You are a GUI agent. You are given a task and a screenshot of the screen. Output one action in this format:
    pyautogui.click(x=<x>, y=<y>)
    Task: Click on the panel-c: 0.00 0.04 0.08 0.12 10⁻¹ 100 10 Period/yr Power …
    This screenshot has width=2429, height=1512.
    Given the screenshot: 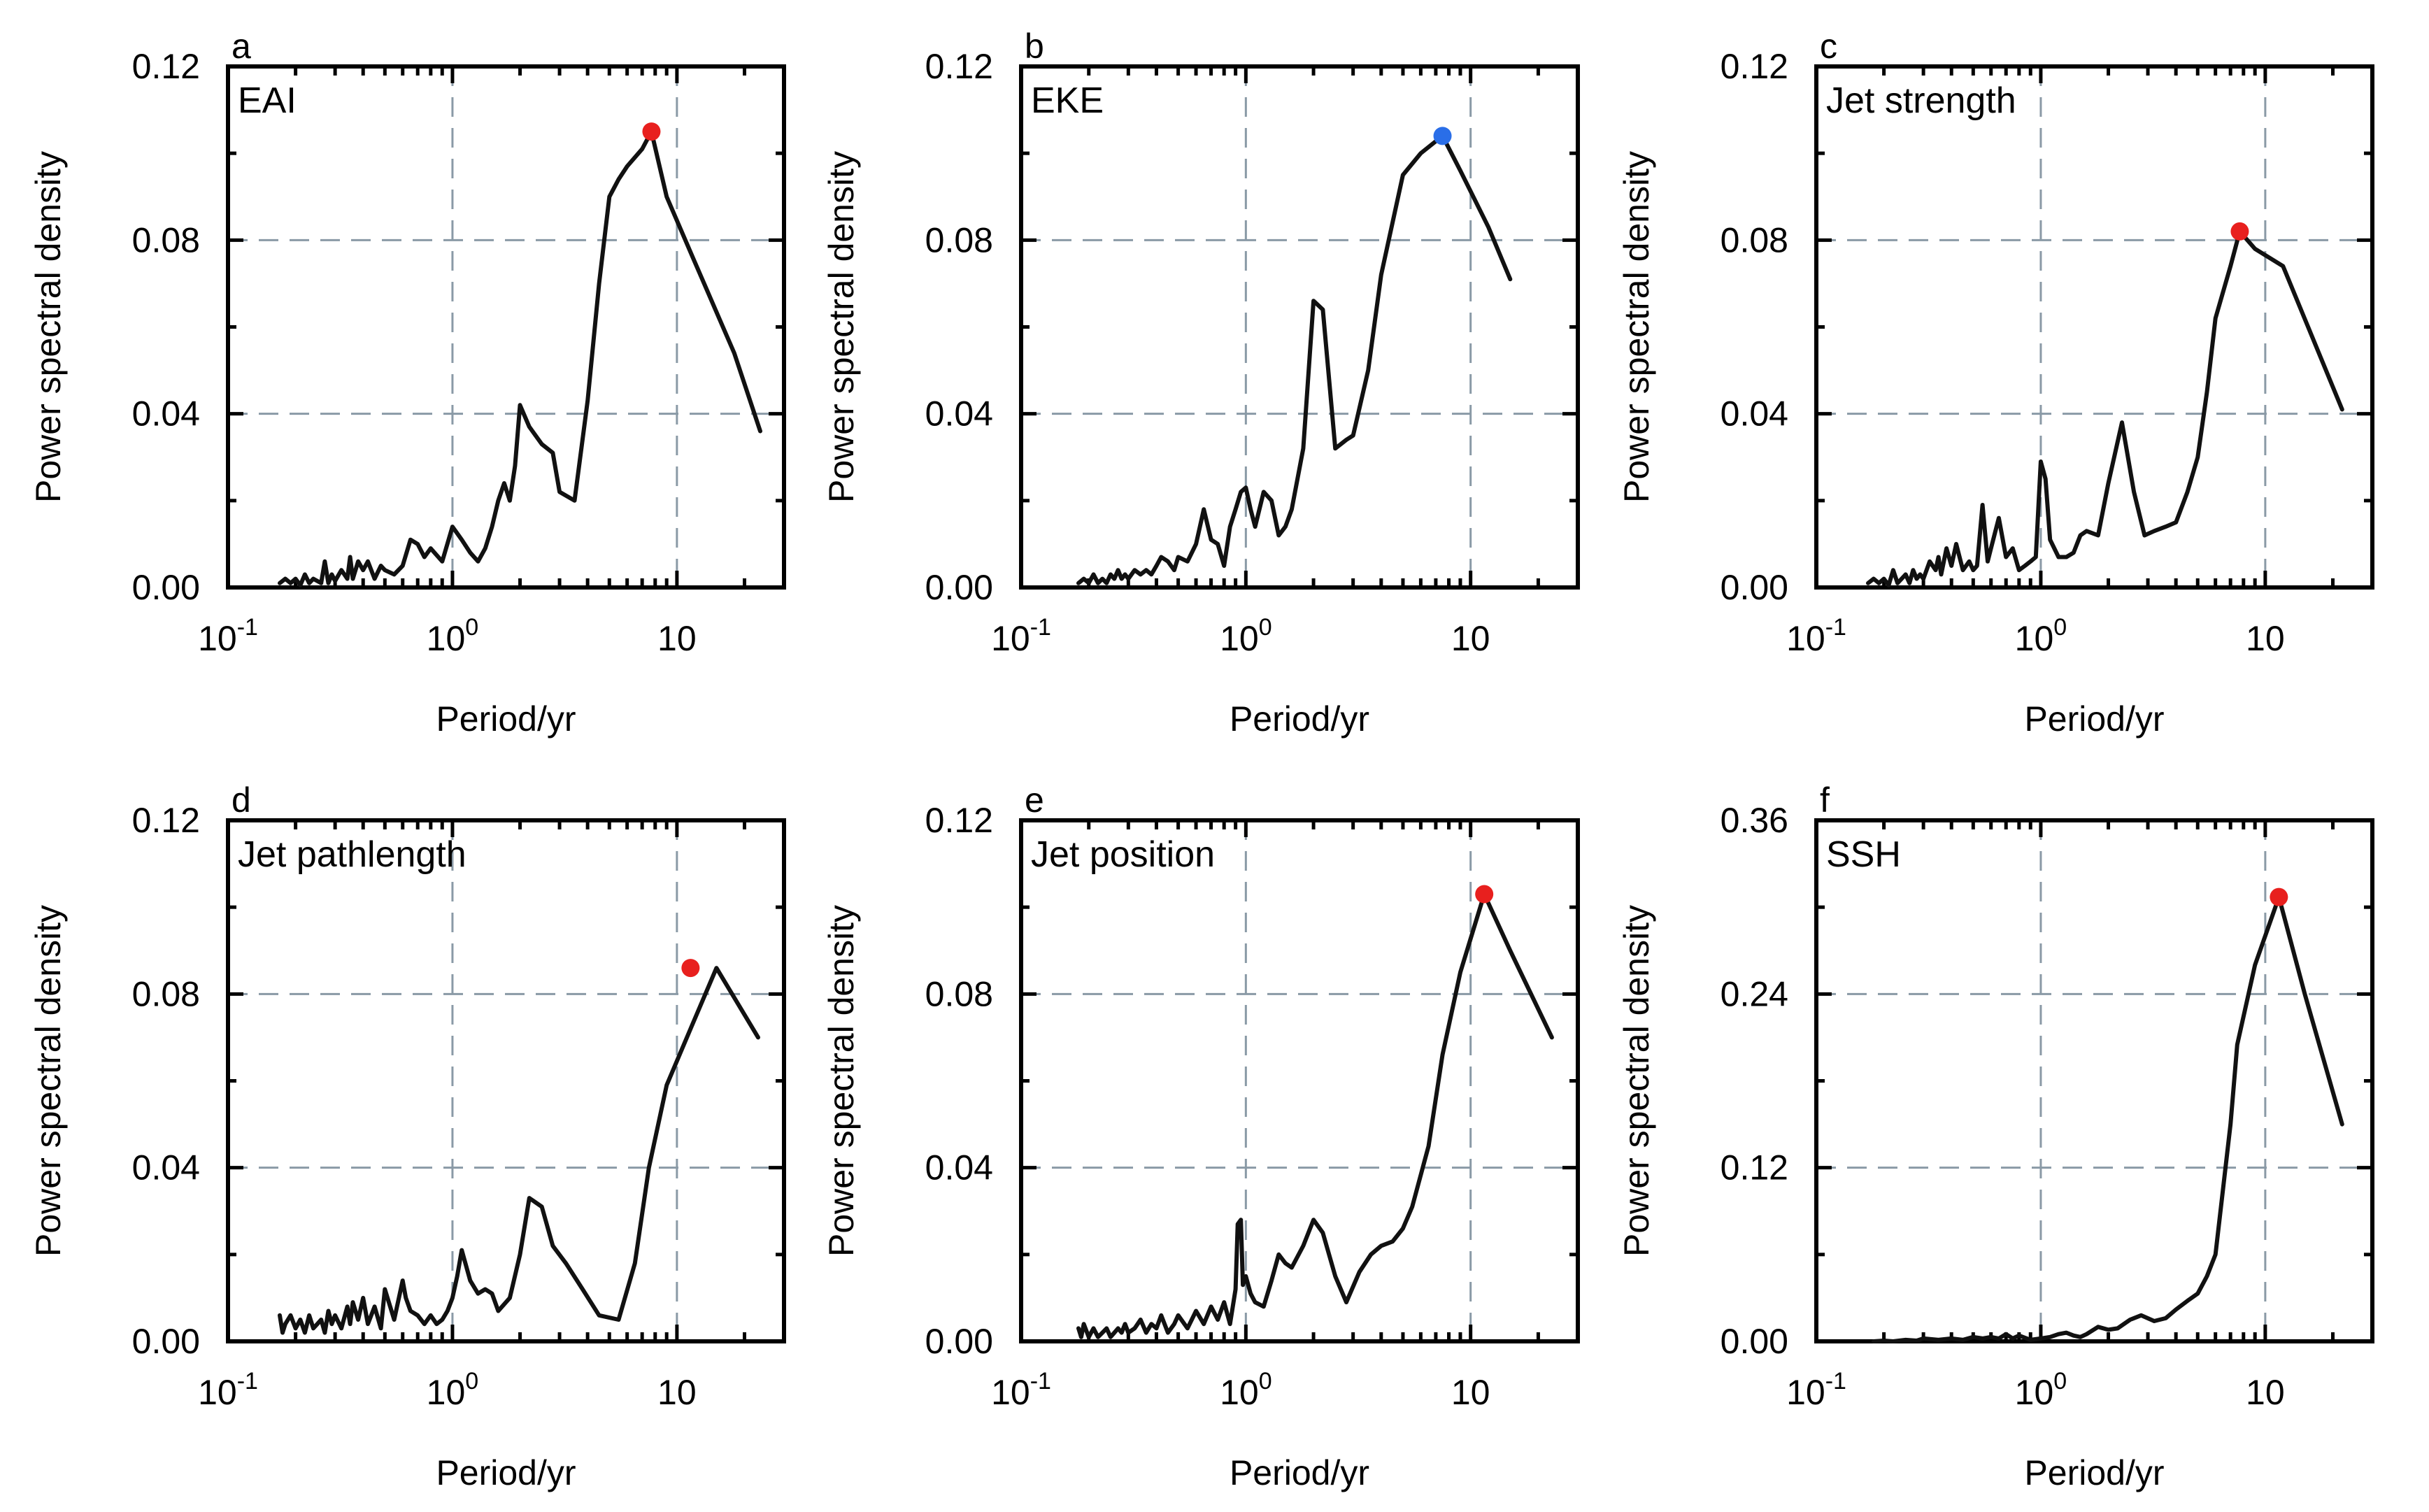 What is the action you would take?
    pyautogui.click(x=1995, y=383)
    